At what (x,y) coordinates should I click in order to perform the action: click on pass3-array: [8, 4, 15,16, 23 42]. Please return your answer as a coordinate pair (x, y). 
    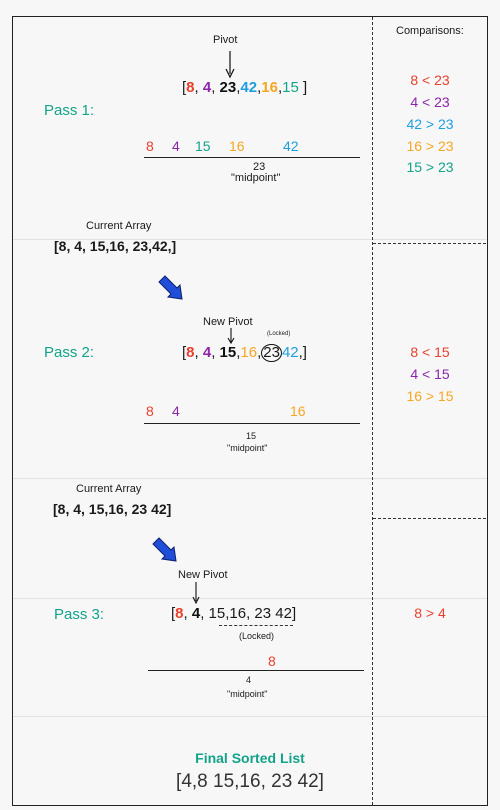
    Looking at the image, I should click on (234, 613).